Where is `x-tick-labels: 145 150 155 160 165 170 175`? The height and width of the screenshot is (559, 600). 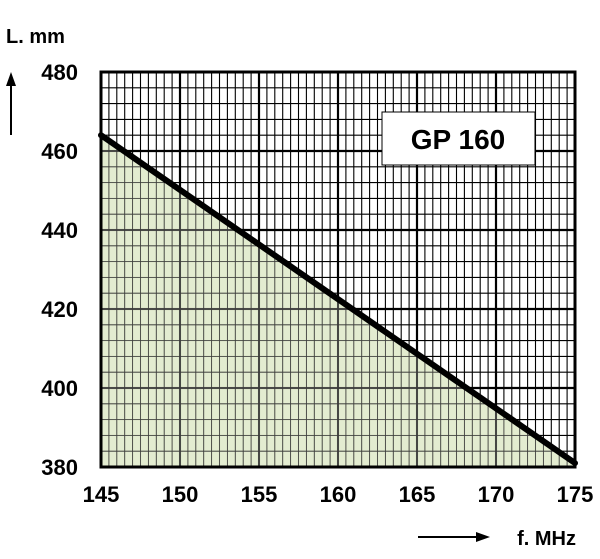 x-tick-labels: 145 150 155 160 165 170 175 is located at coordinates (338, 494).